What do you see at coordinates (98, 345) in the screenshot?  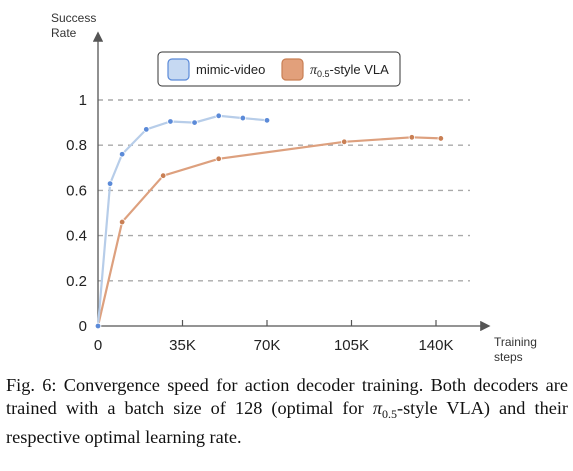 I see `x-tick-label: 0` at bounding box center [98, 345].